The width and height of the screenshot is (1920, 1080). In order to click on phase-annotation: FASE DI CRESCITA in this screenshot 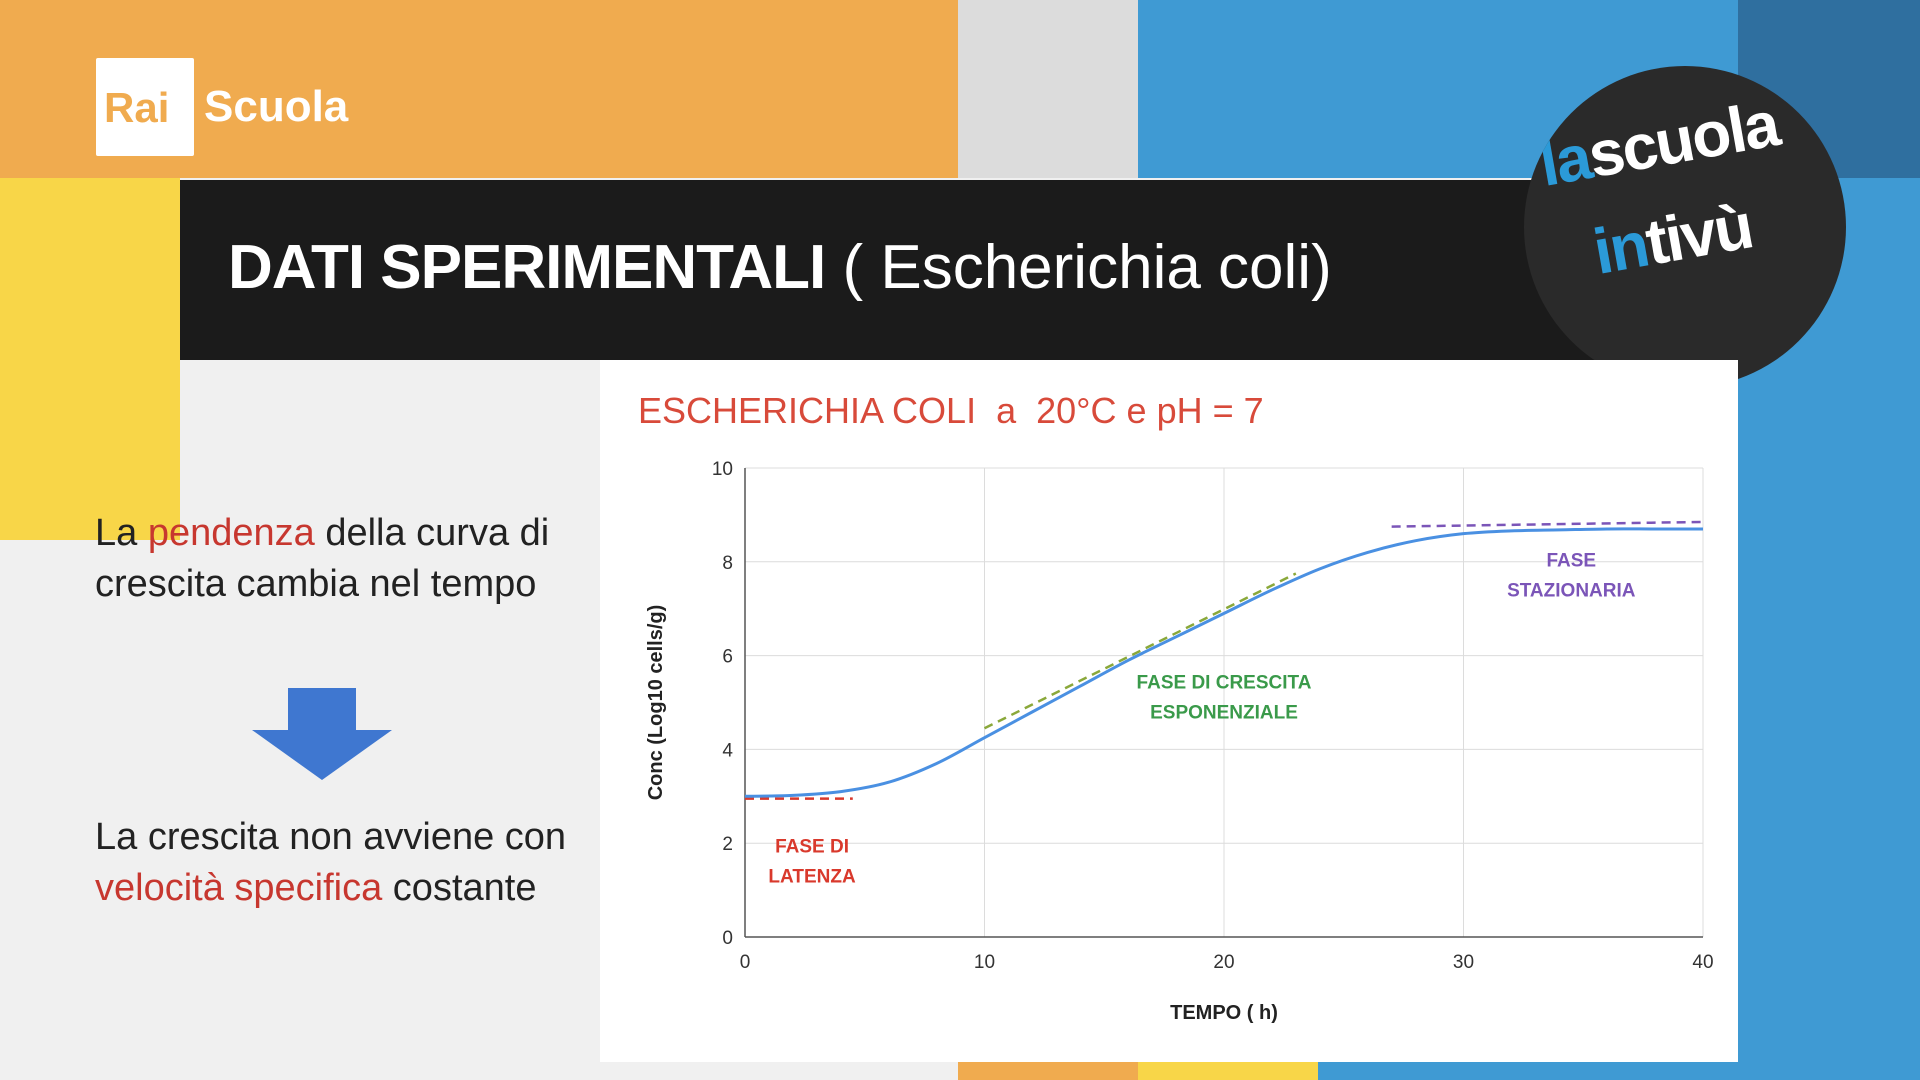, I will do `click(1224, 682)`.